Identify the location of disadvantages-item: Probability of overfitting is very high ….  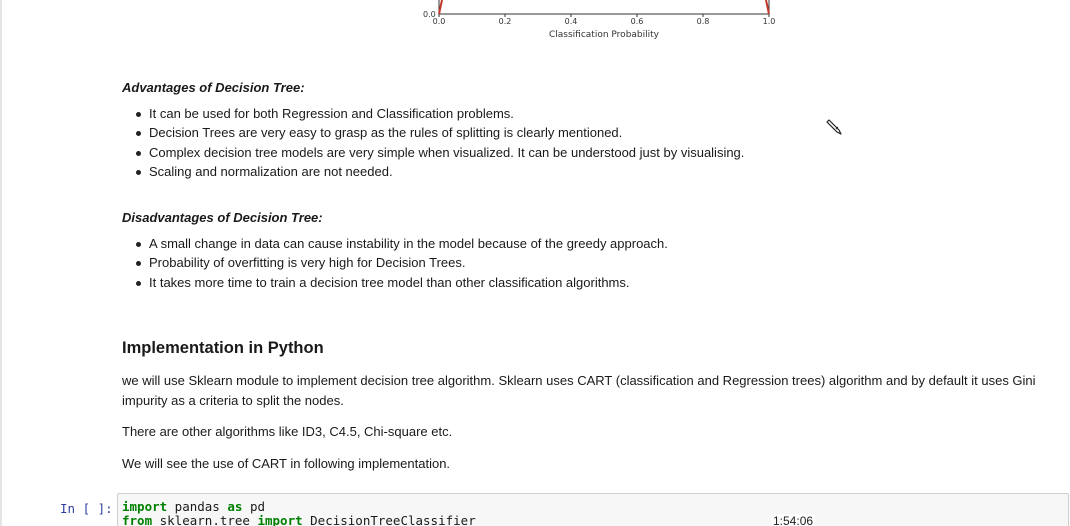
(590, 262).